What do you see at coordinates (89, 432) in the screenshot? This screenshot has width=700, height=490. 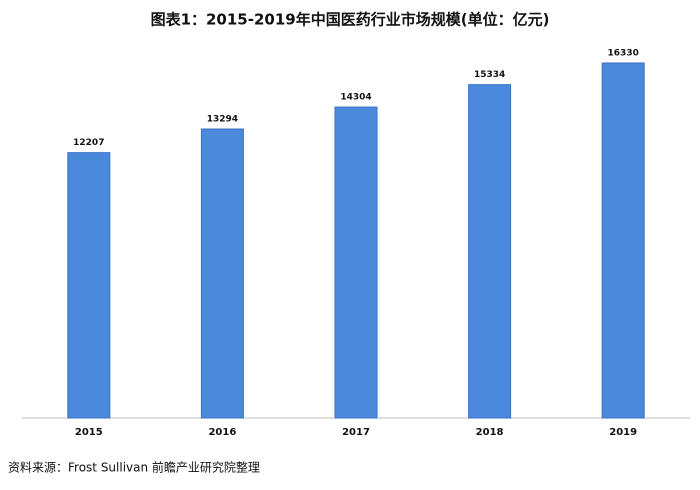 I see `x-tick-label: 2015` at bounding box center [89, 432].